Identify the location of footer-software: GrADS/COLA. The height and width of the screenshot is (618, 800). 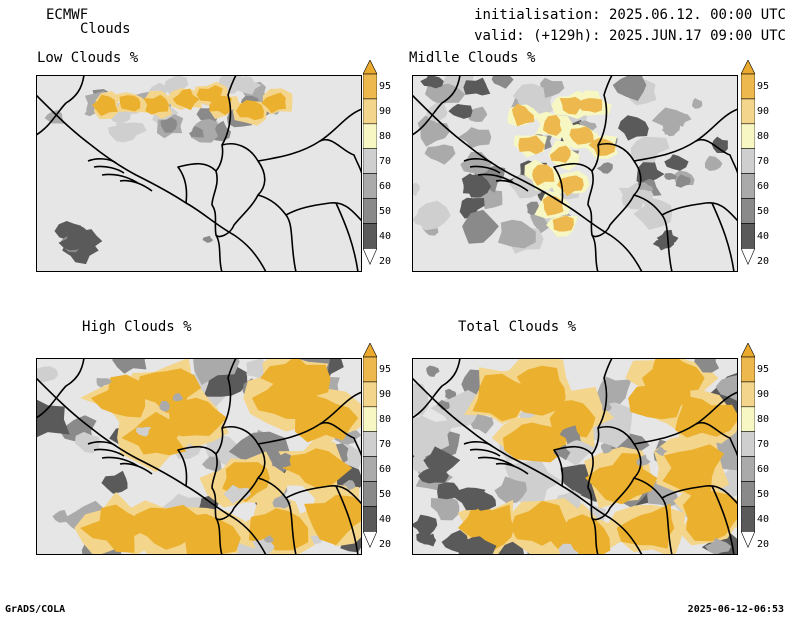
(35, 609).